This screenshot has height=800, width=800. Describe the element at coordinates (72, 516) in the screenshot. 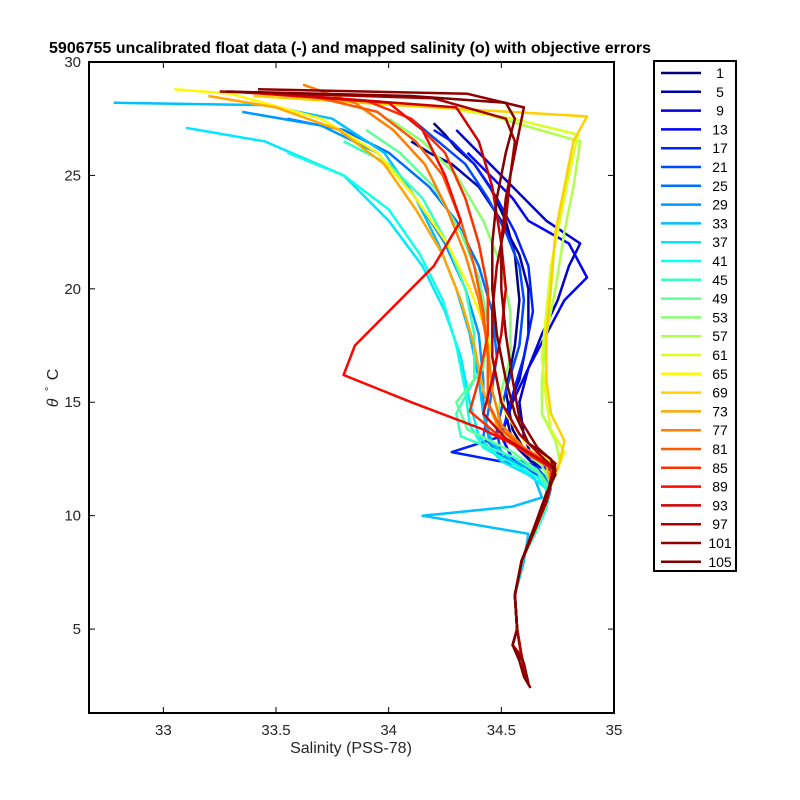

I see `y-tick-label: 10` at that location.